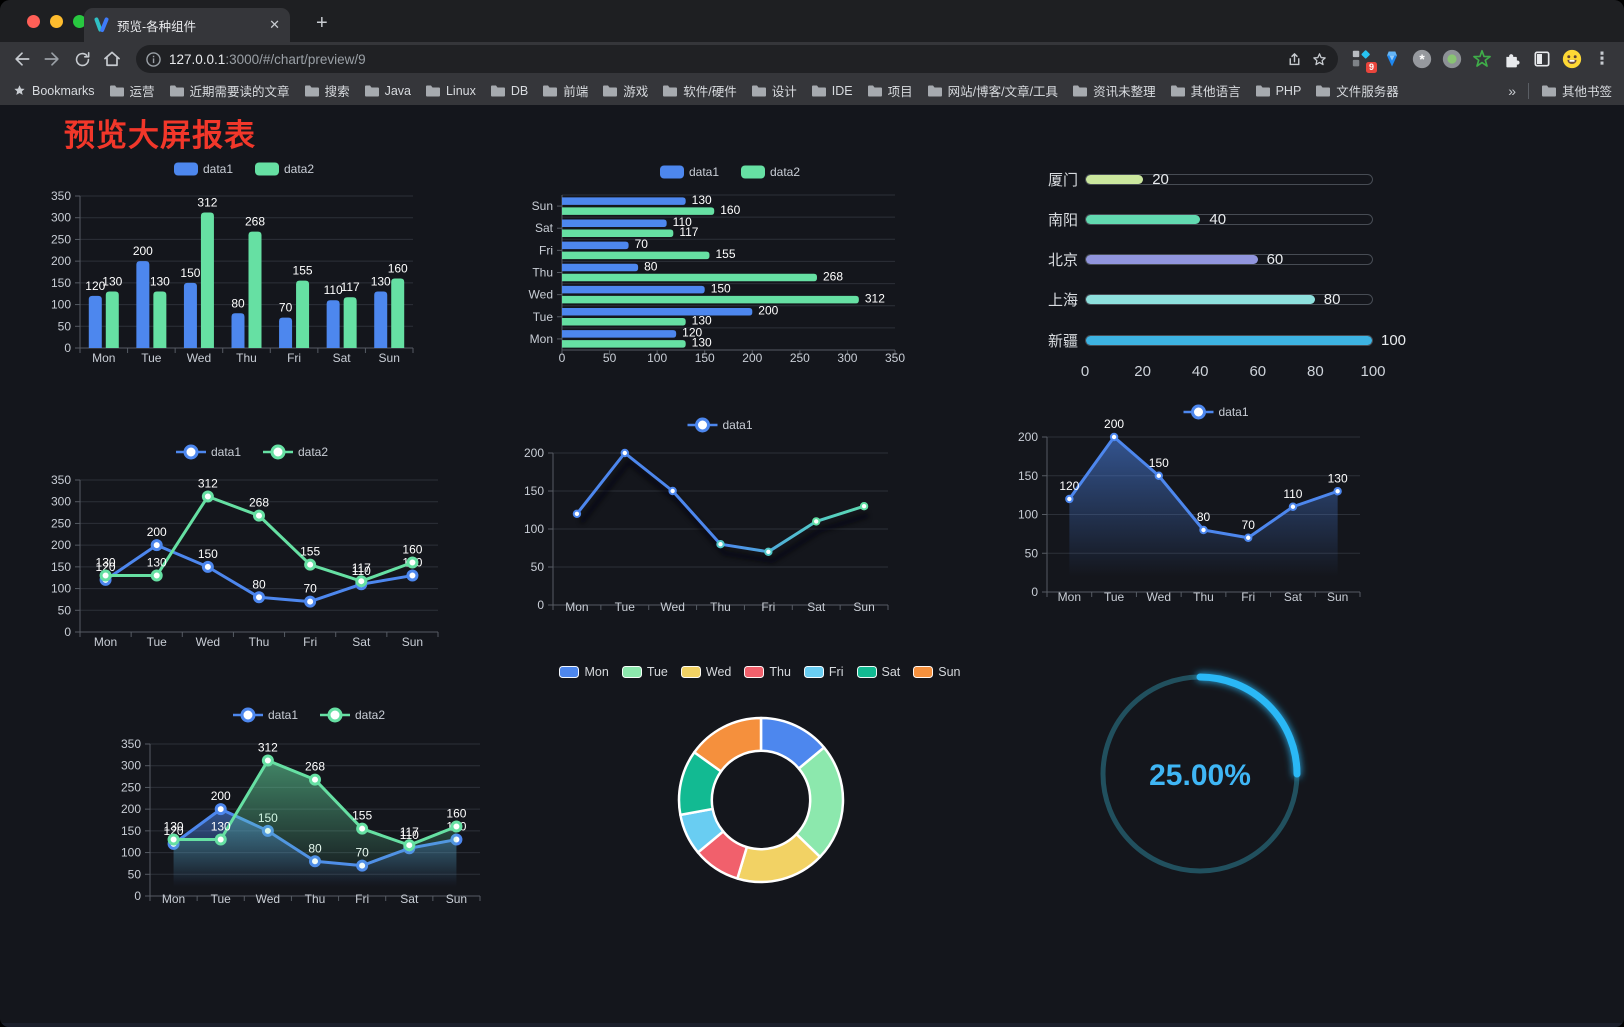  What do you see at coordinates (823, 672) in the screenshot?
I see `legend-item-Fri: Fri` at bounding box center [823, 672].